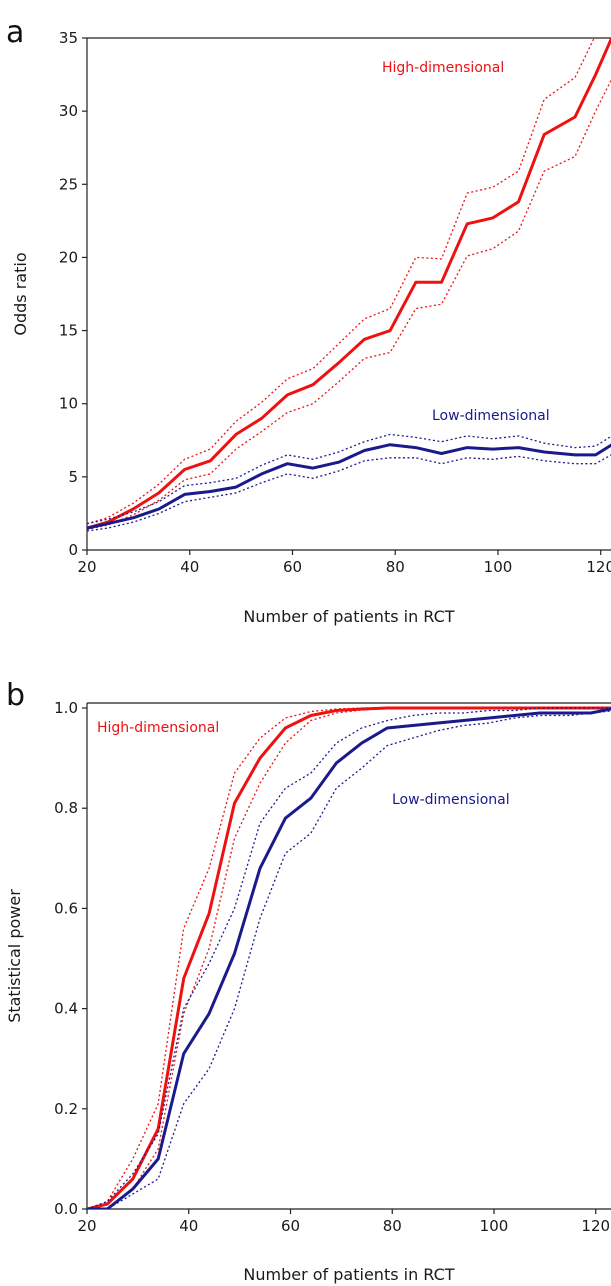 The image size is (611, 1286). Describe the element at coordinates (68, 331) in the screenshot. I see `y-tick-label: 15` at that location.